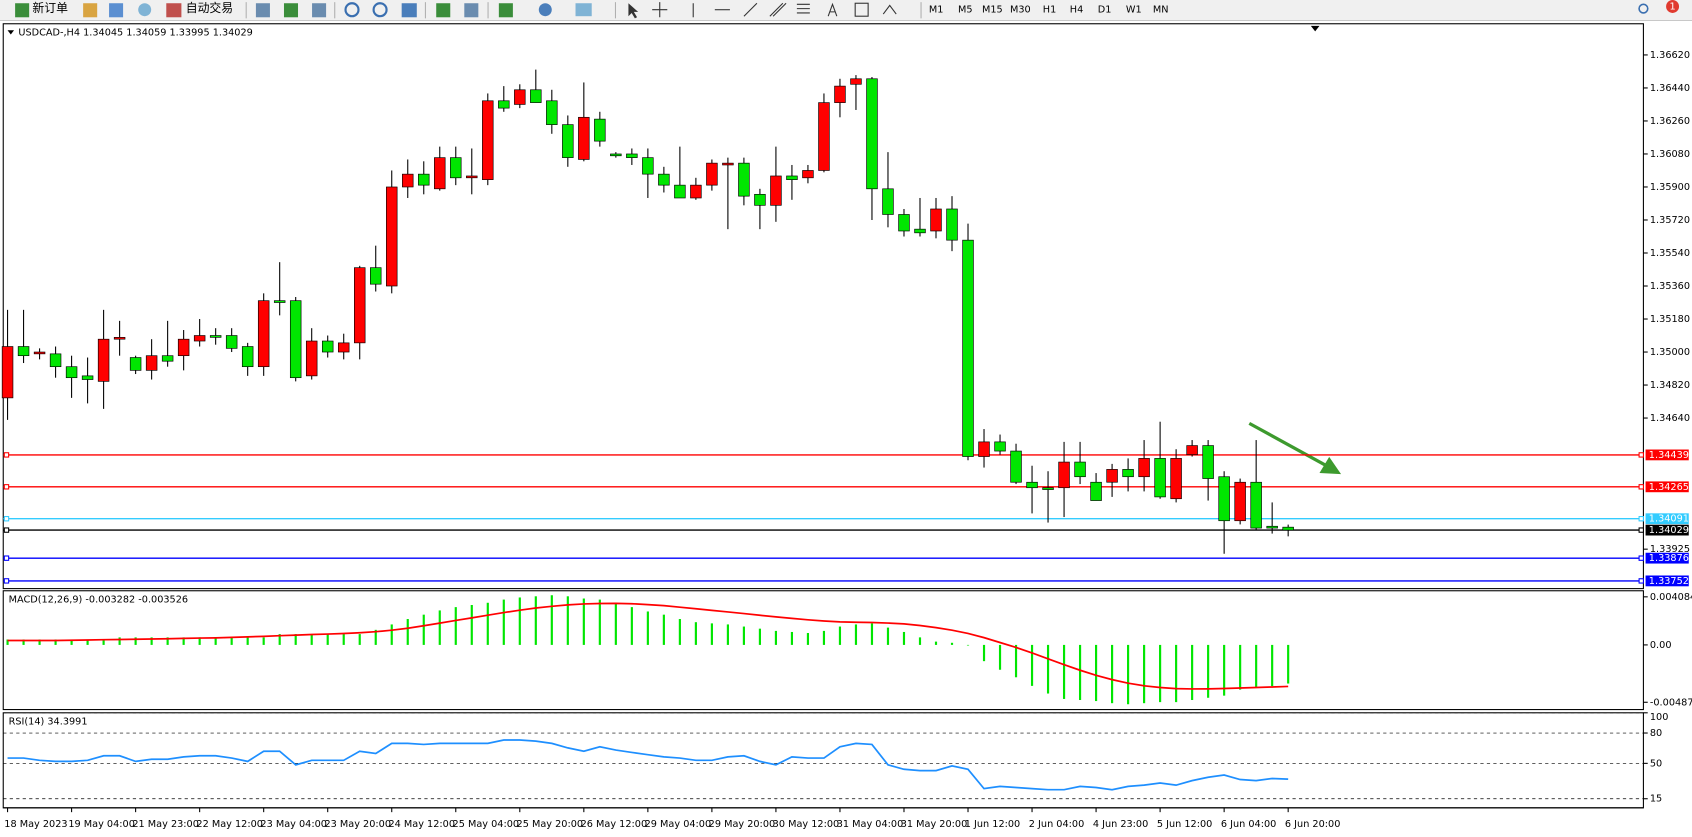 This screenshot has height=837, width=1692. Describe the element at coordinates (889, 9) in the screenshot. I see `arrows-tool` at that location.